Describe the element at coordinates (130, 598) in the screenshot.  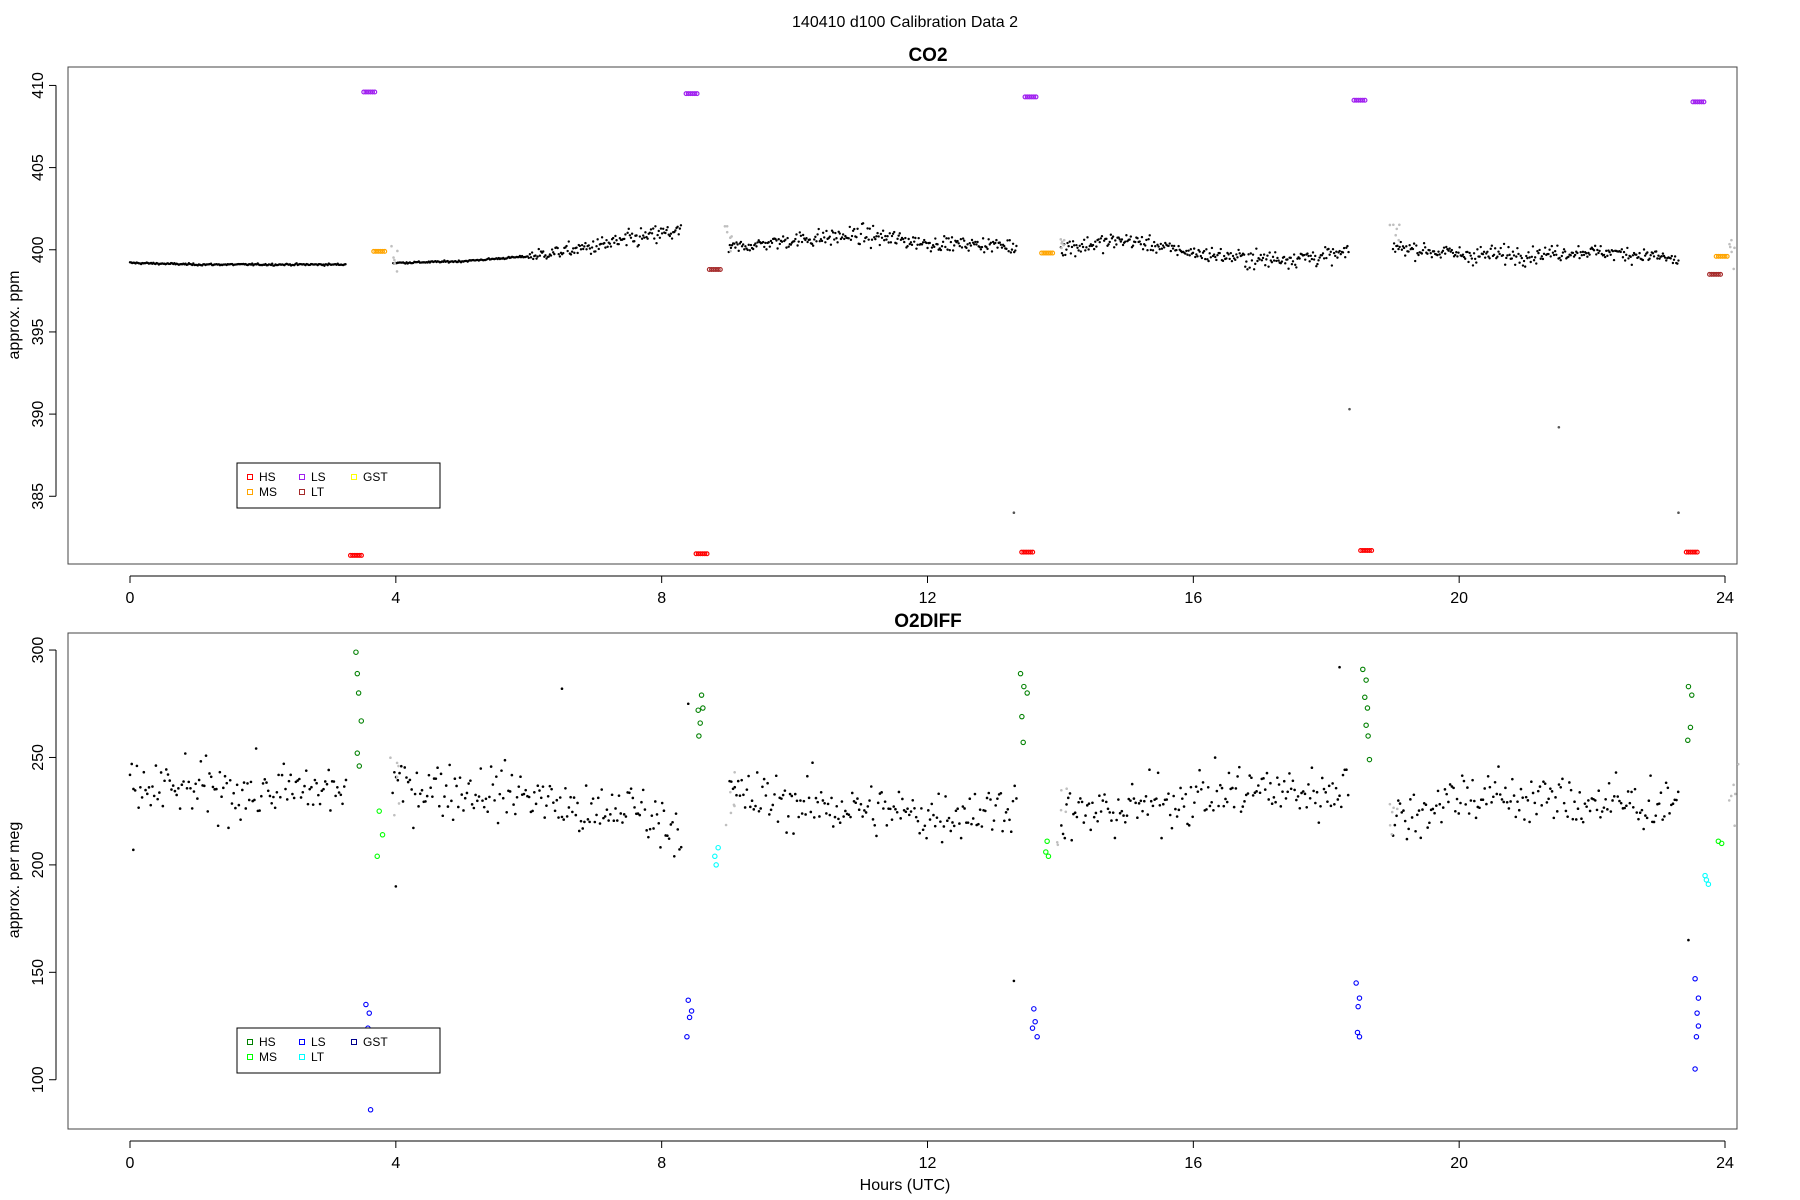
I see `x-tick-label: 0` at that location.